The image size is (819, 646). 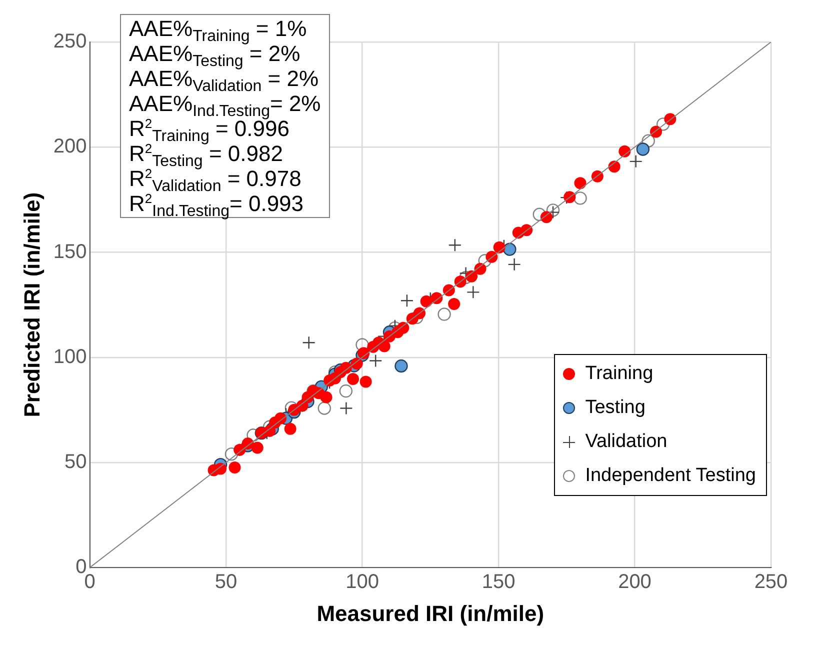 What do you see at coordinates (70, 357) in the screenshot?
I see `y-tick-label: 100` at bounding box center [70, 357].